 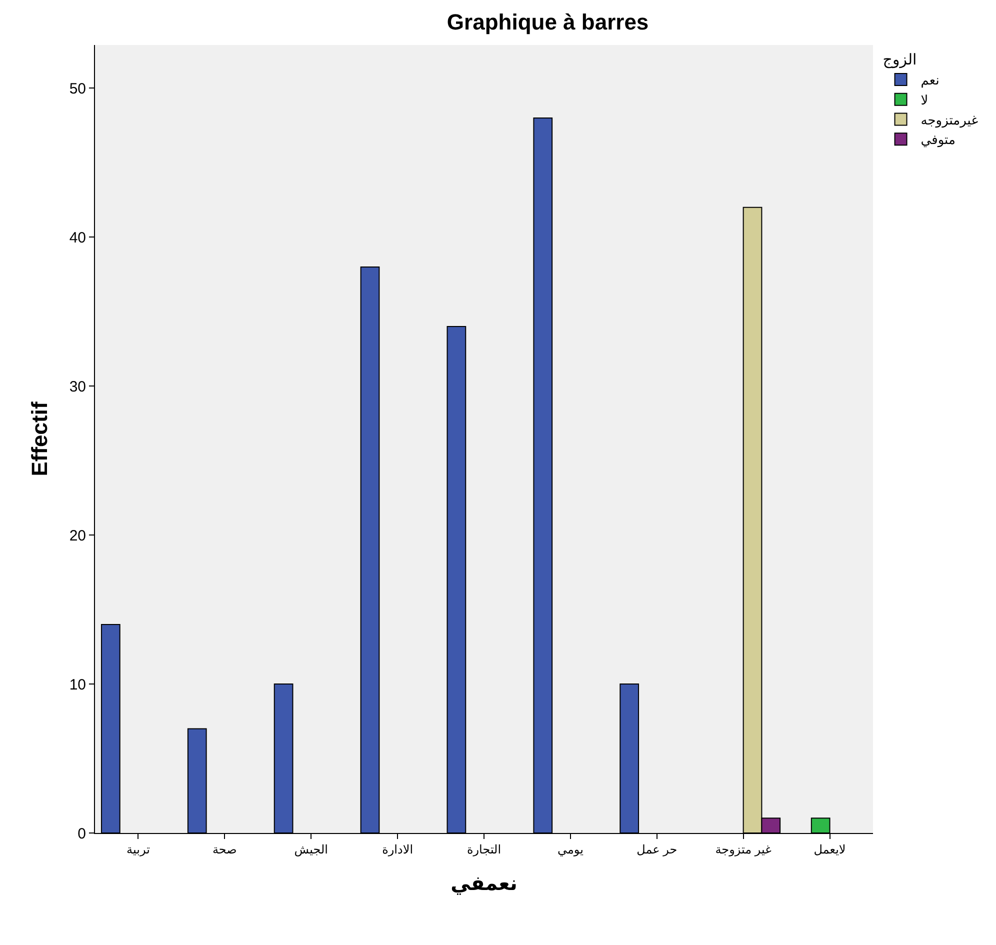 I want to click on x-tick-label: لايعمل, so click(x=830, y=849).